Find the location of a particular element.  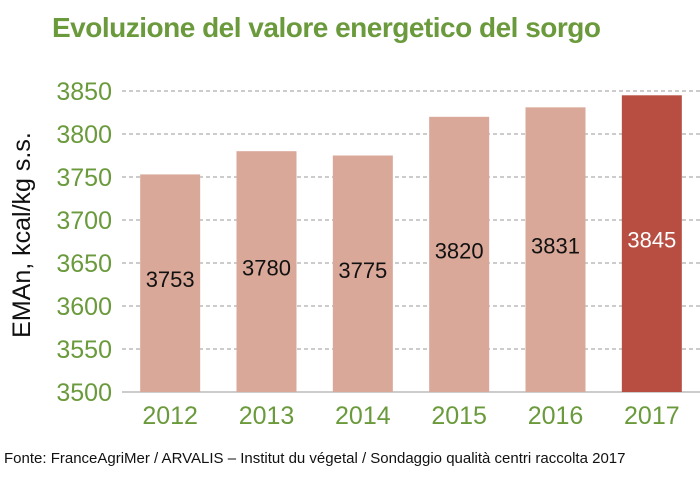

y-tick-label: 3600 is located at coordinates (84, 307).